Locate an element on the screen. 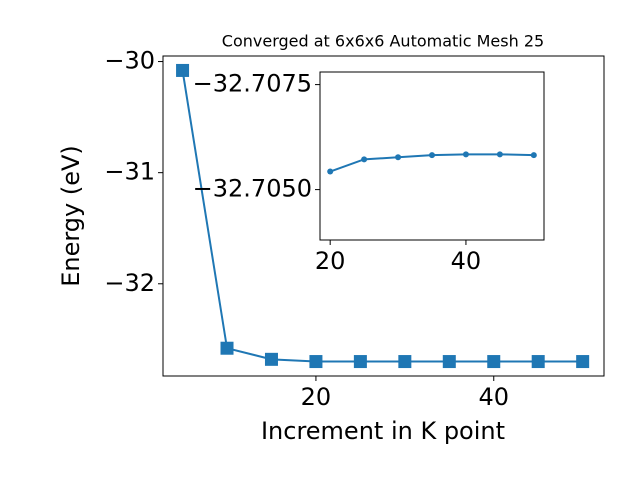 The image size is (640, 480). y-tick-label: −30 is located at coordinates (129, 61).